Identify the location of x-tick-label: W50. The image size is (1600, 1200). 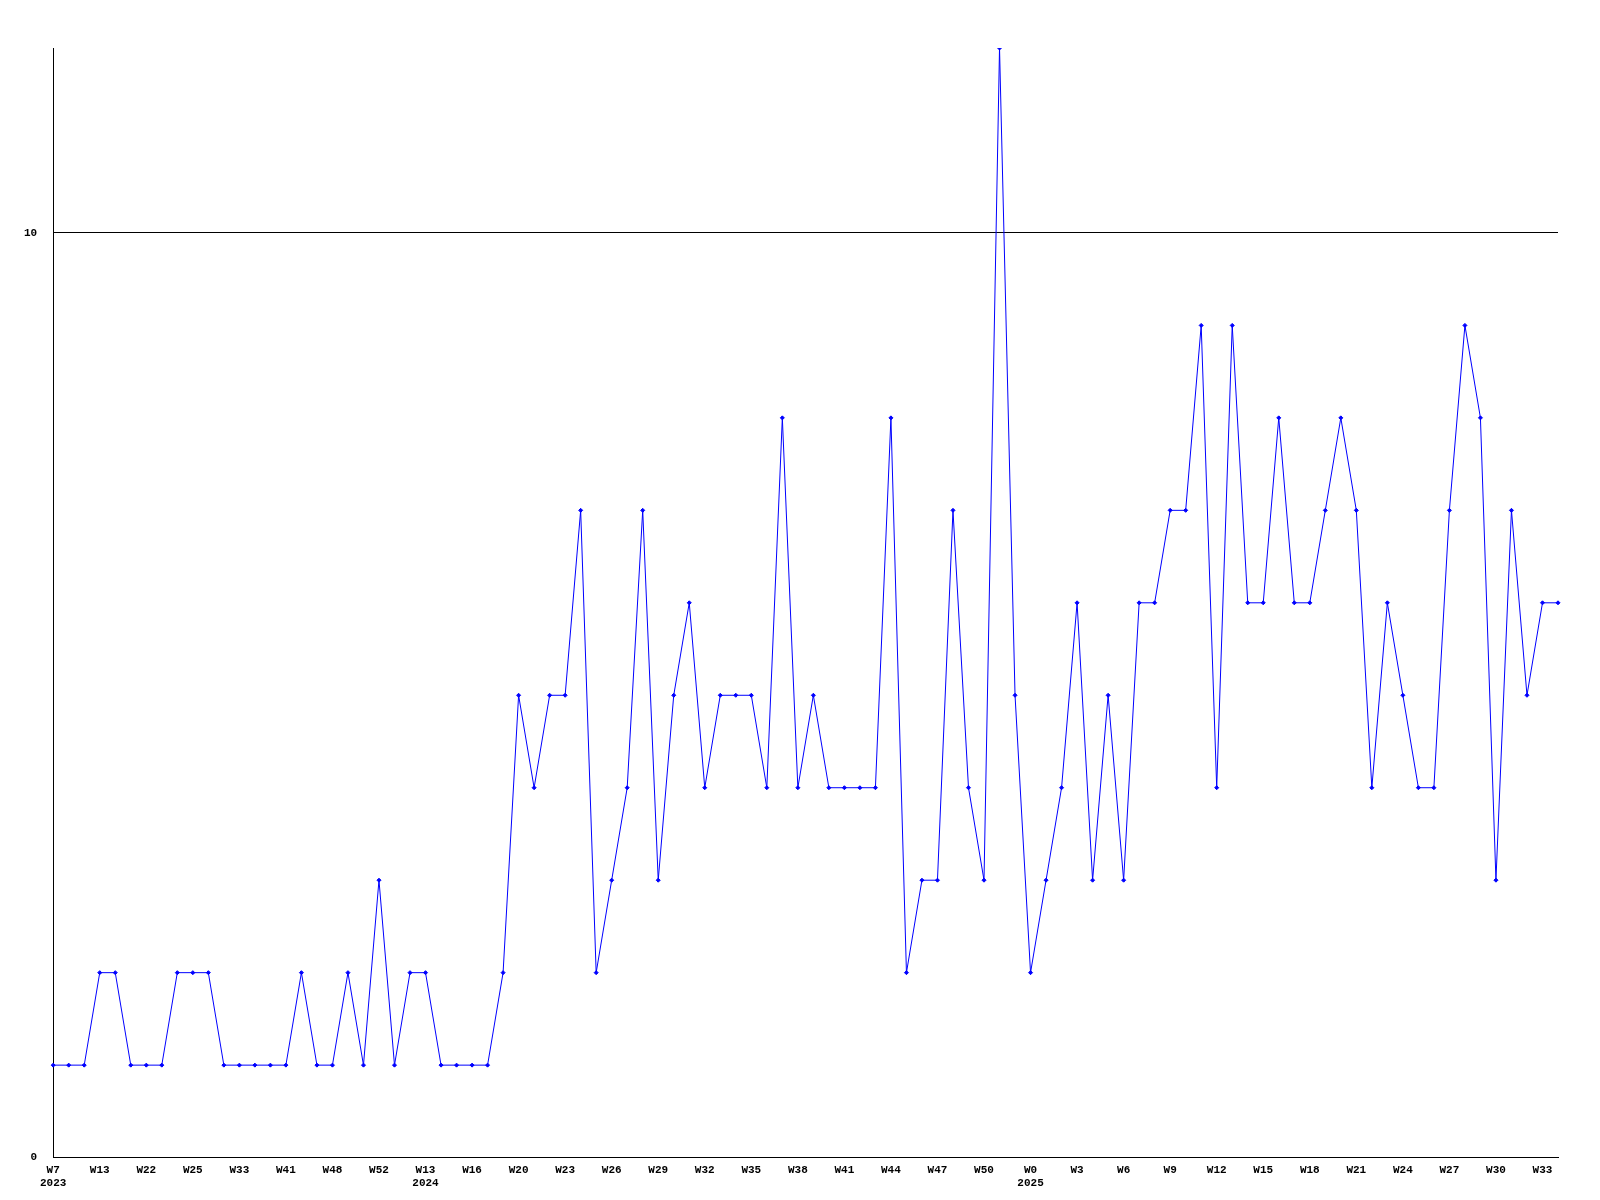
(984, 1169).